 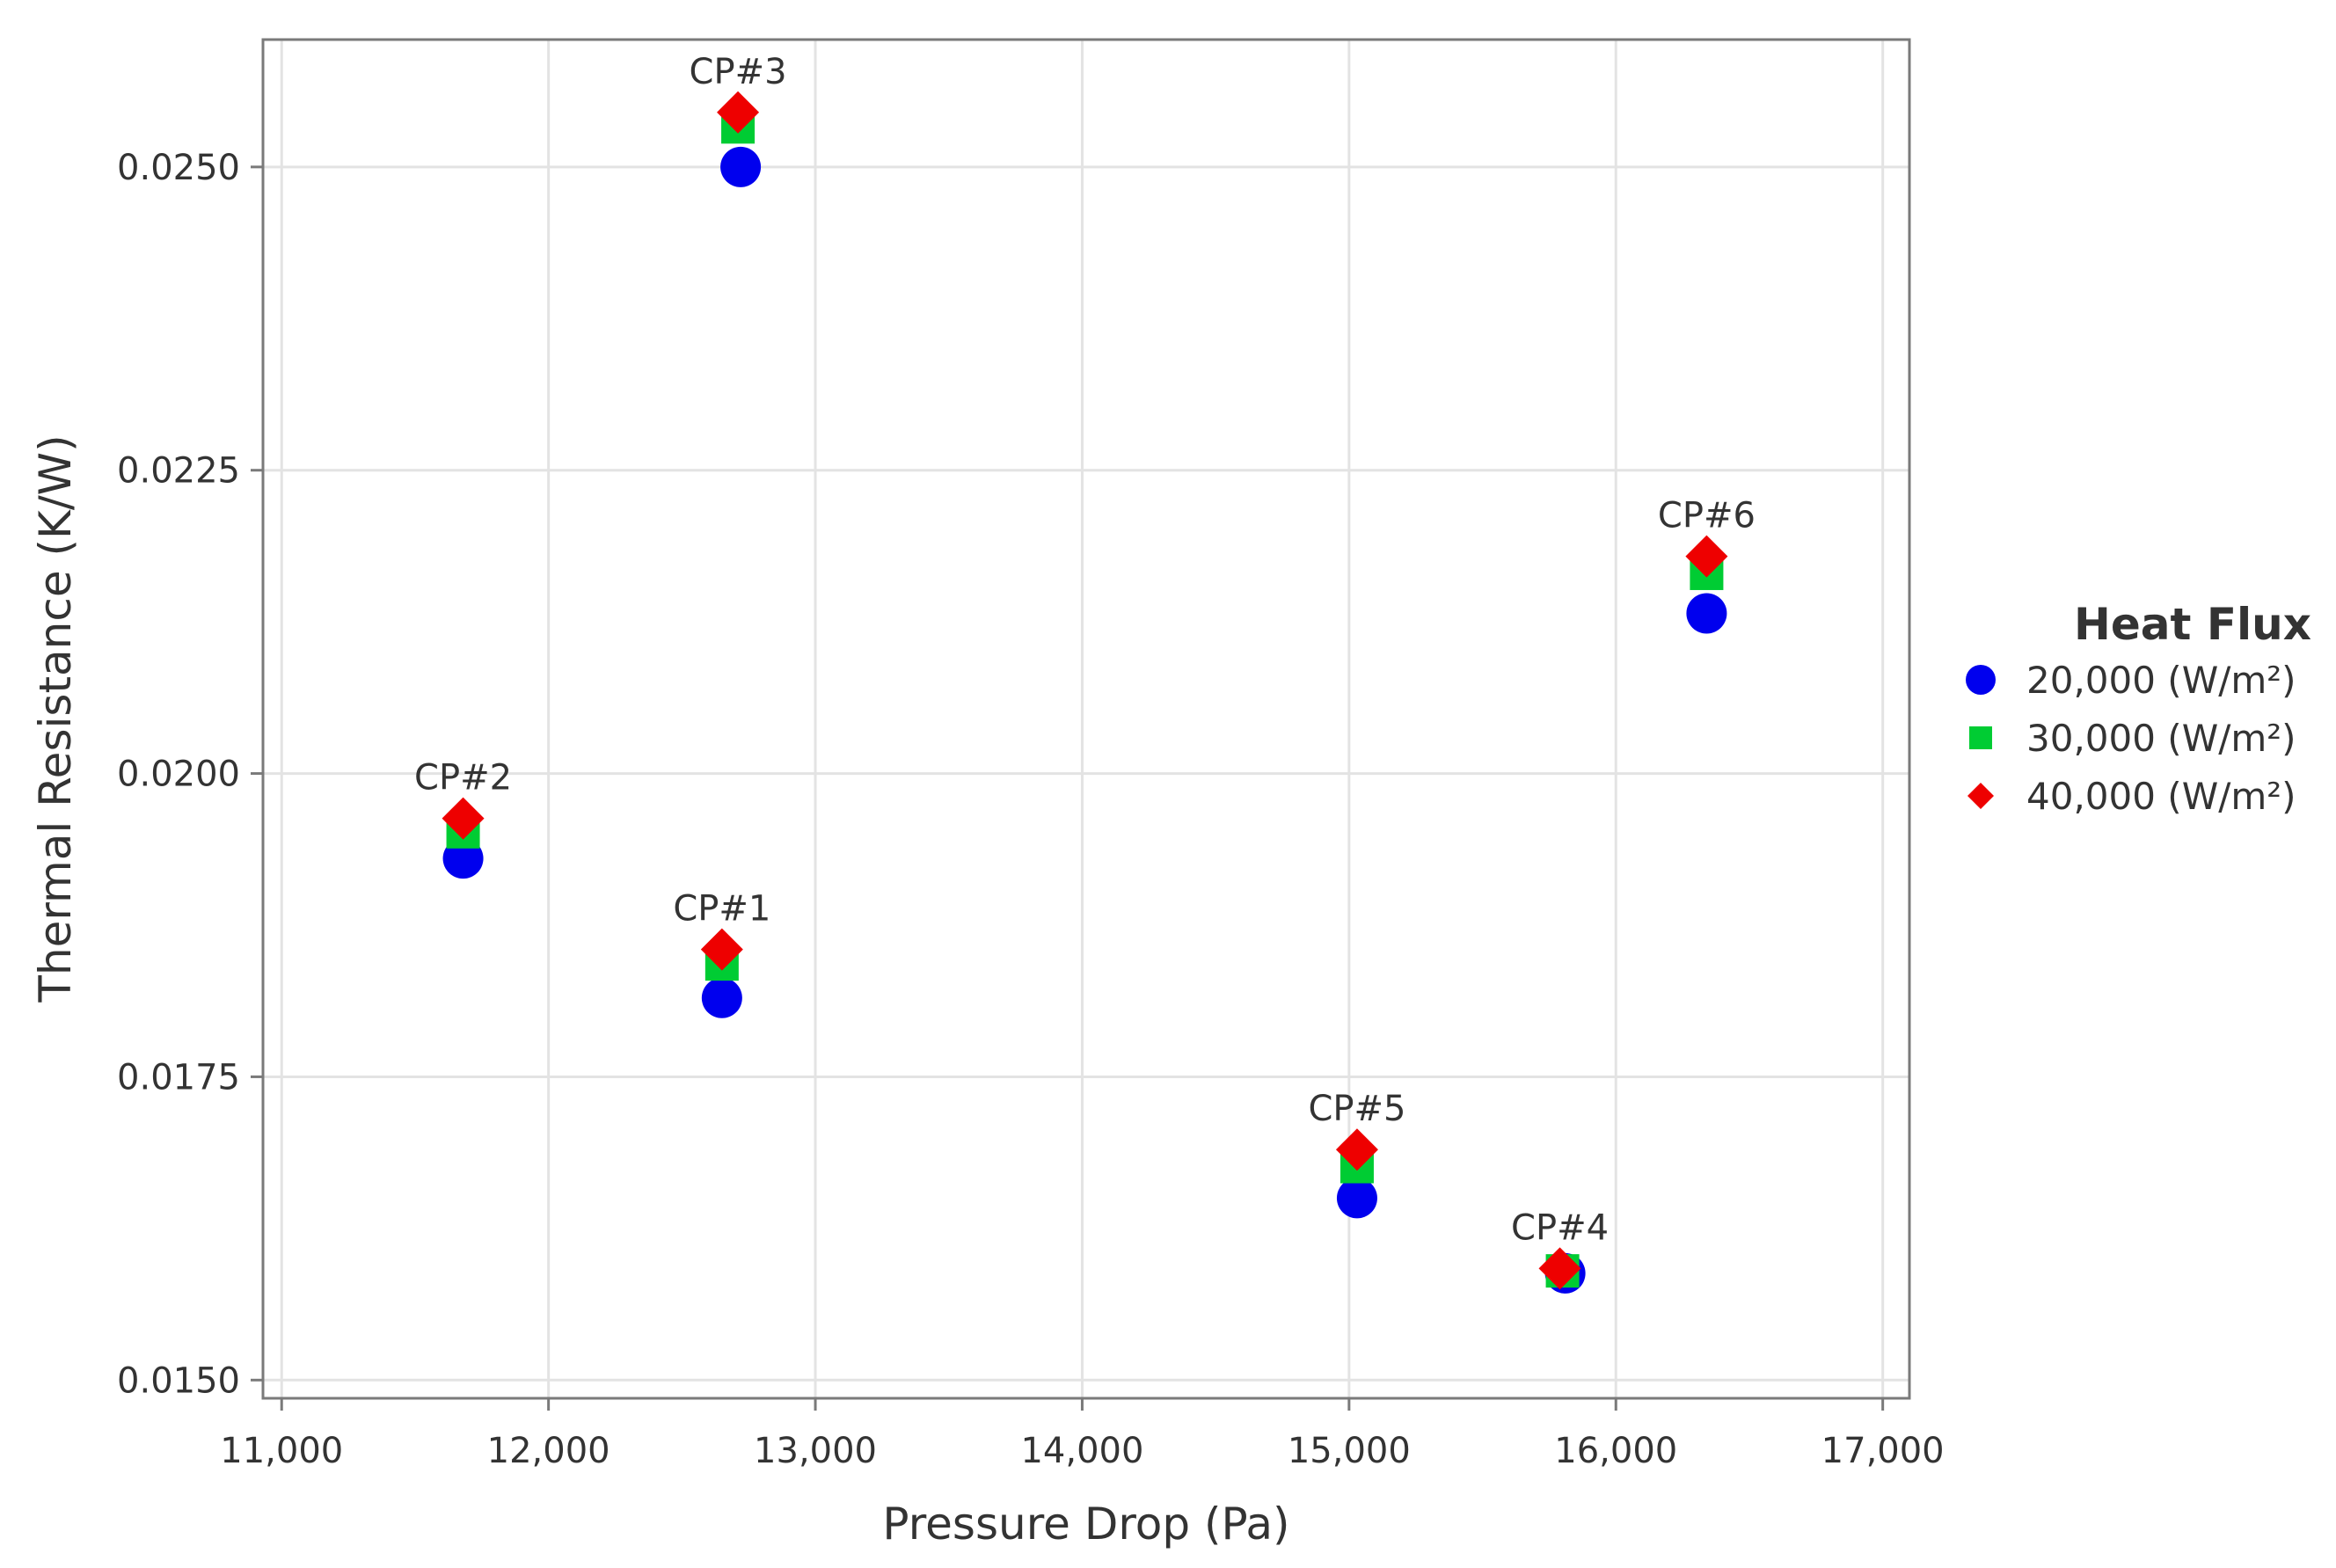 What do you see at coordinates (1980, 796) in the screenshot?
I see `legend-marker-diamond` at bounding box center [1980, 796].